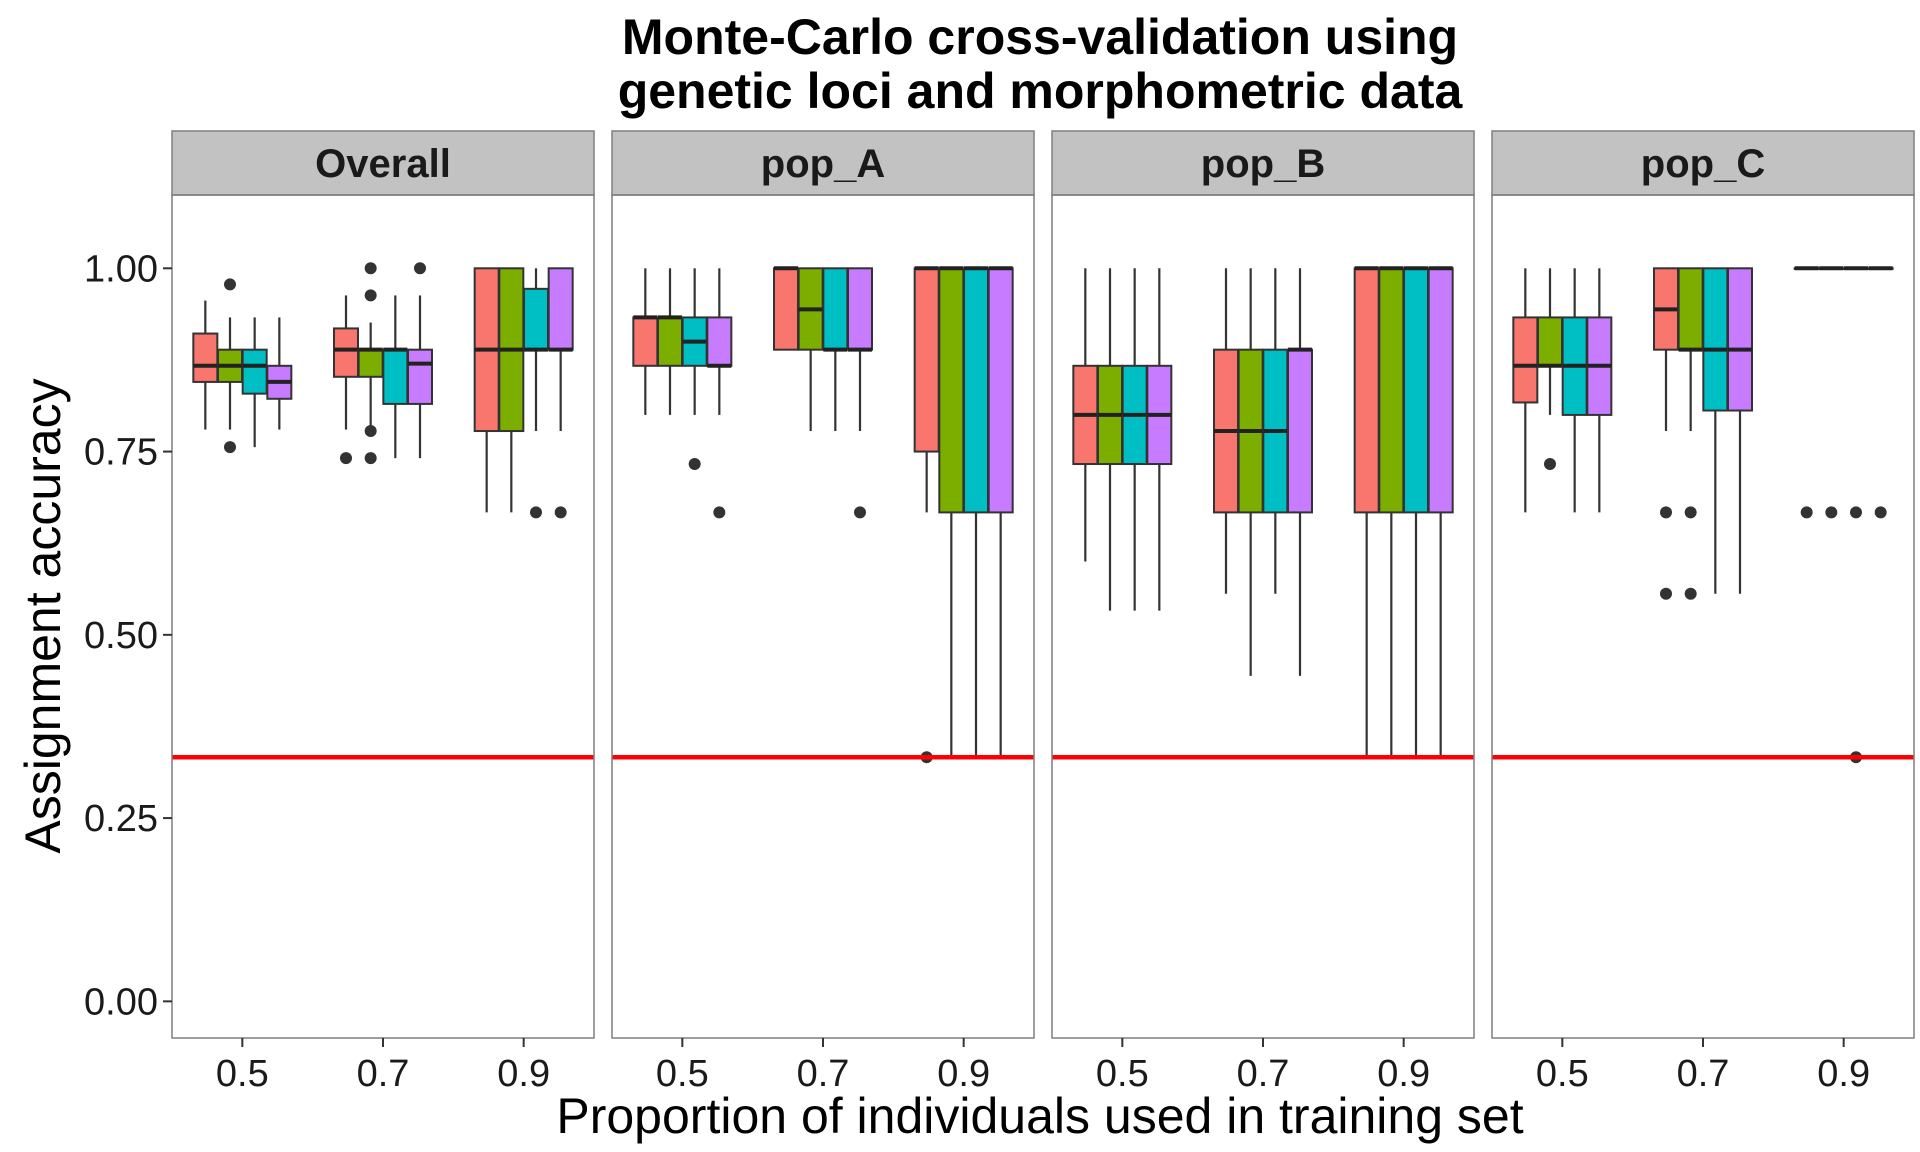 The image size is (1920, 1152). Describe the element at coordinates (121, 819) in the screenshot. I see `y-tick-label: 0.25` at that location.